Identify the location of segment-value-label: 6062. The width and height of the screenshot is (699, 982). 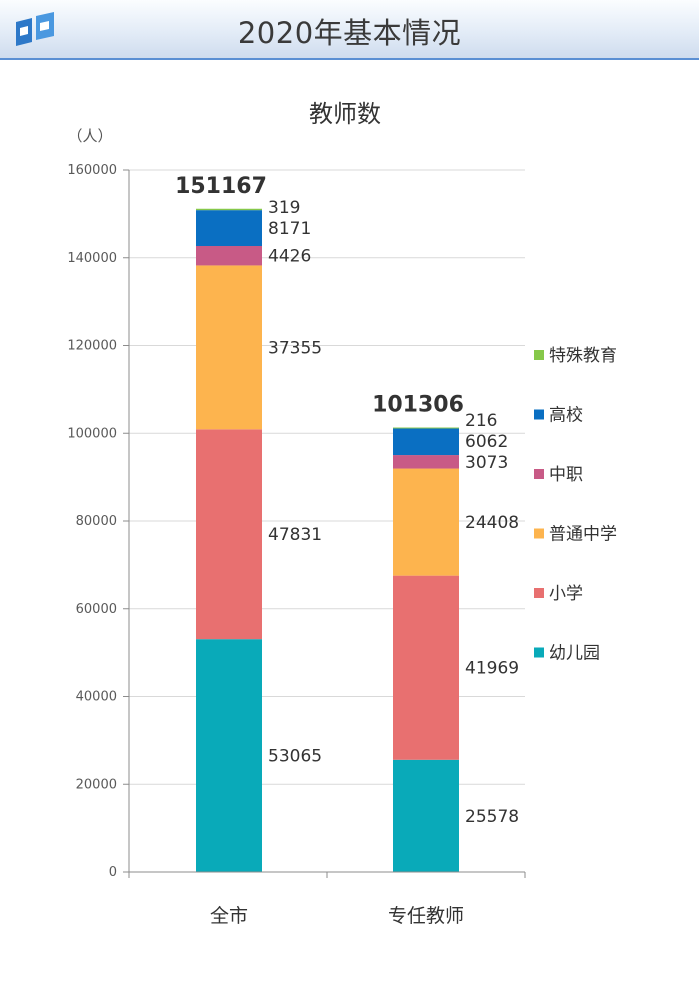
(486, 442).